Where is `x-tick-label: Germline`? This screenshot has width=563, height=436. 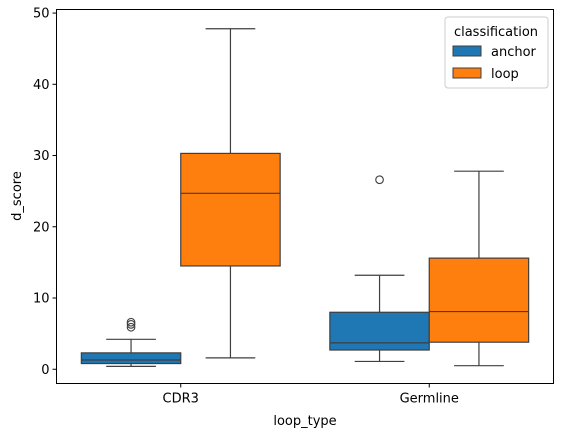 x-tick-label: Germline is located at coordinates (429, 399).